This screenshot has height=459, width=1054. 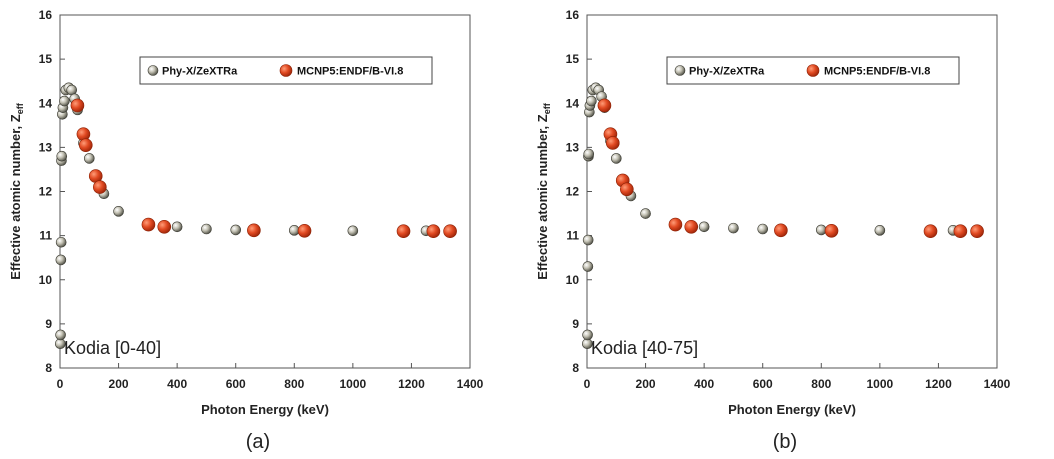 I want to click on panel-caption: (b), so click(x=785, y=442).